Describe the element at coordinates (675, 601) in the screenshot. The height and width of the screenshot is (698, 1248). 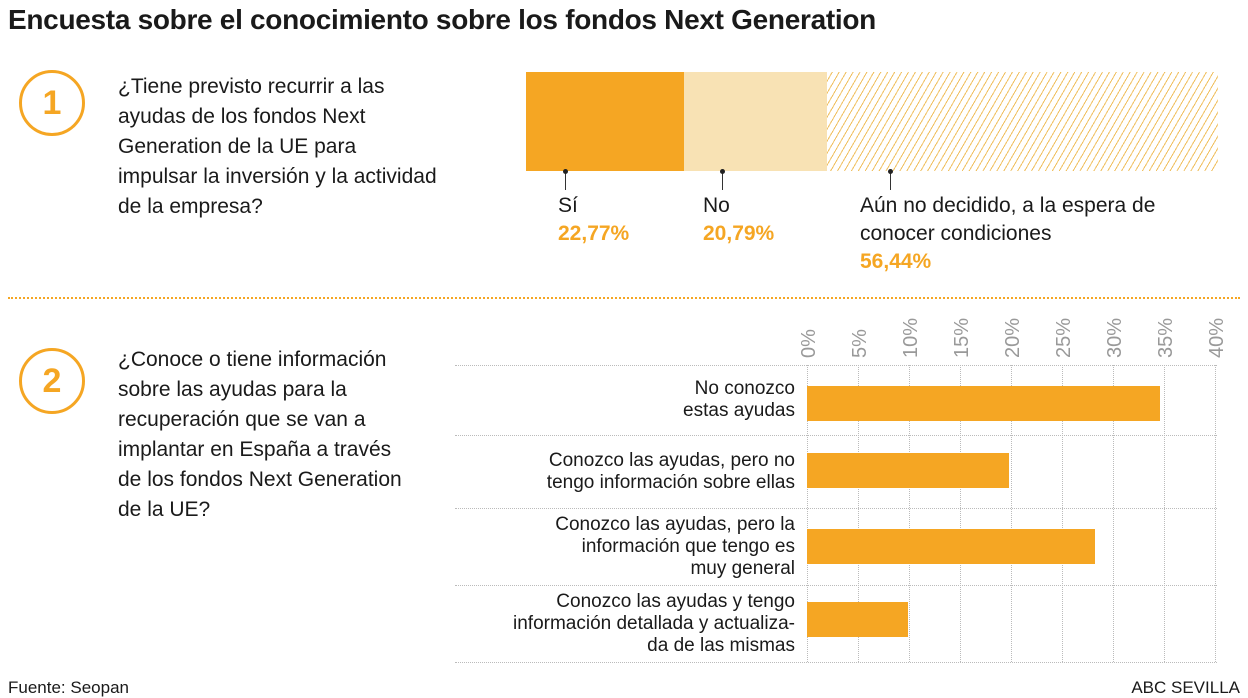
I see `label-line: Conozco las ayudas y tengo` at that location.